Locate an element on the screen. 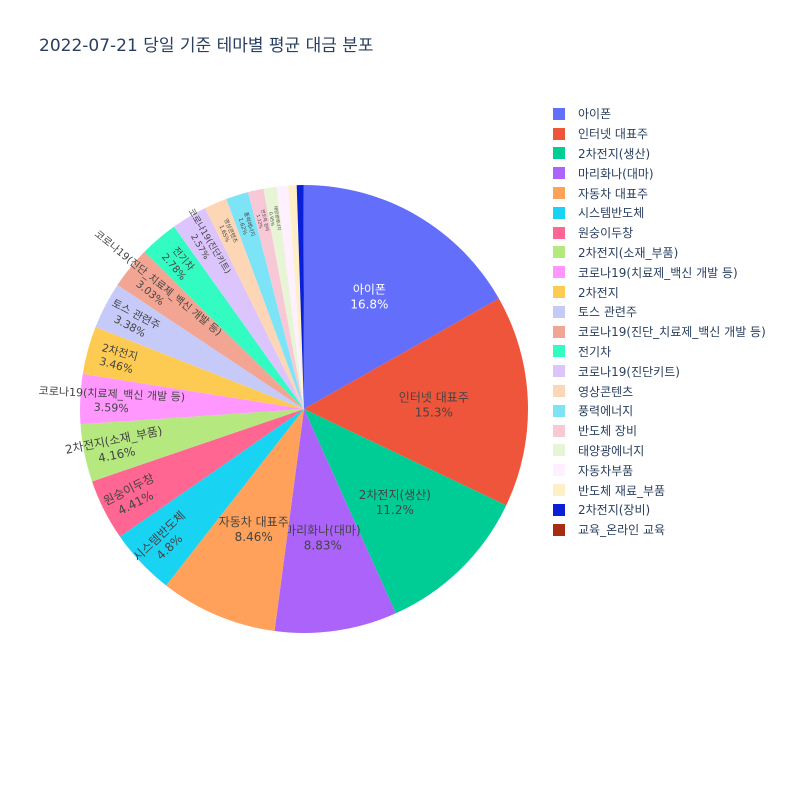 Image resolution: width=800 pixels, height=800 pixels. legend-label: 영상콘텐츠 is located at coordinates (606, 391).